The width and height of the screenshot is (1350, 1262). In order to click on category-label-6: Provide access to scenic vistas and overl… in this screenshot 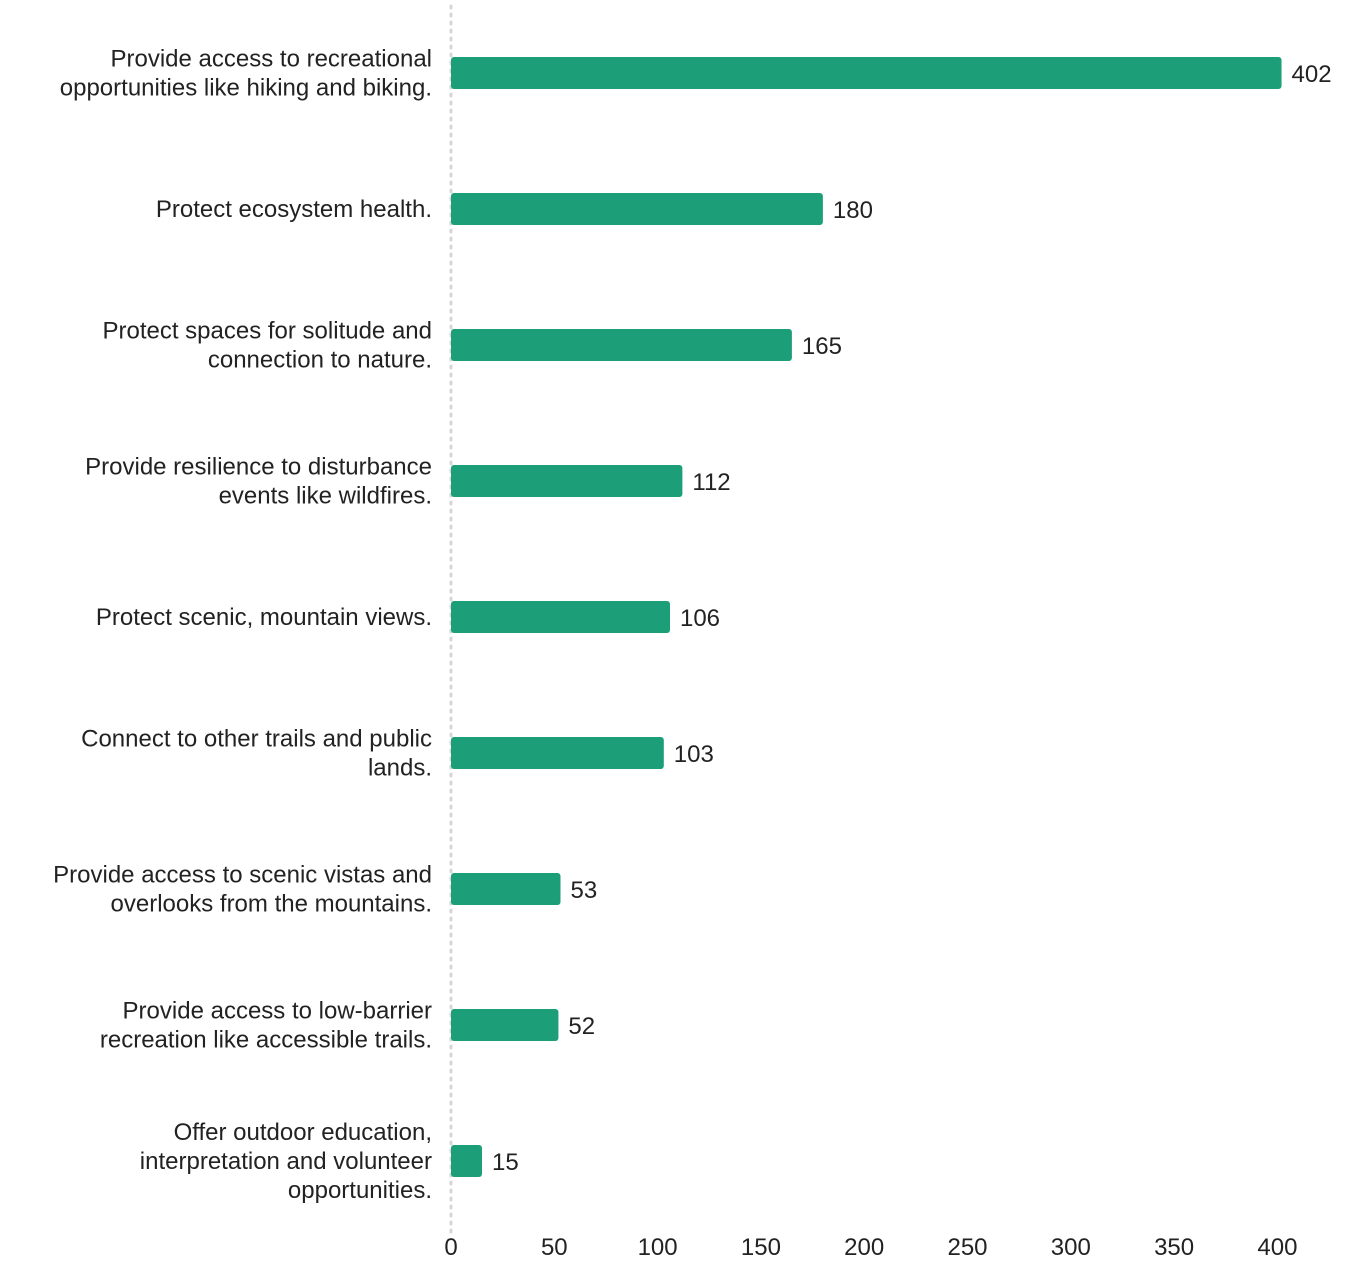, I will do `click(242, 890)`.